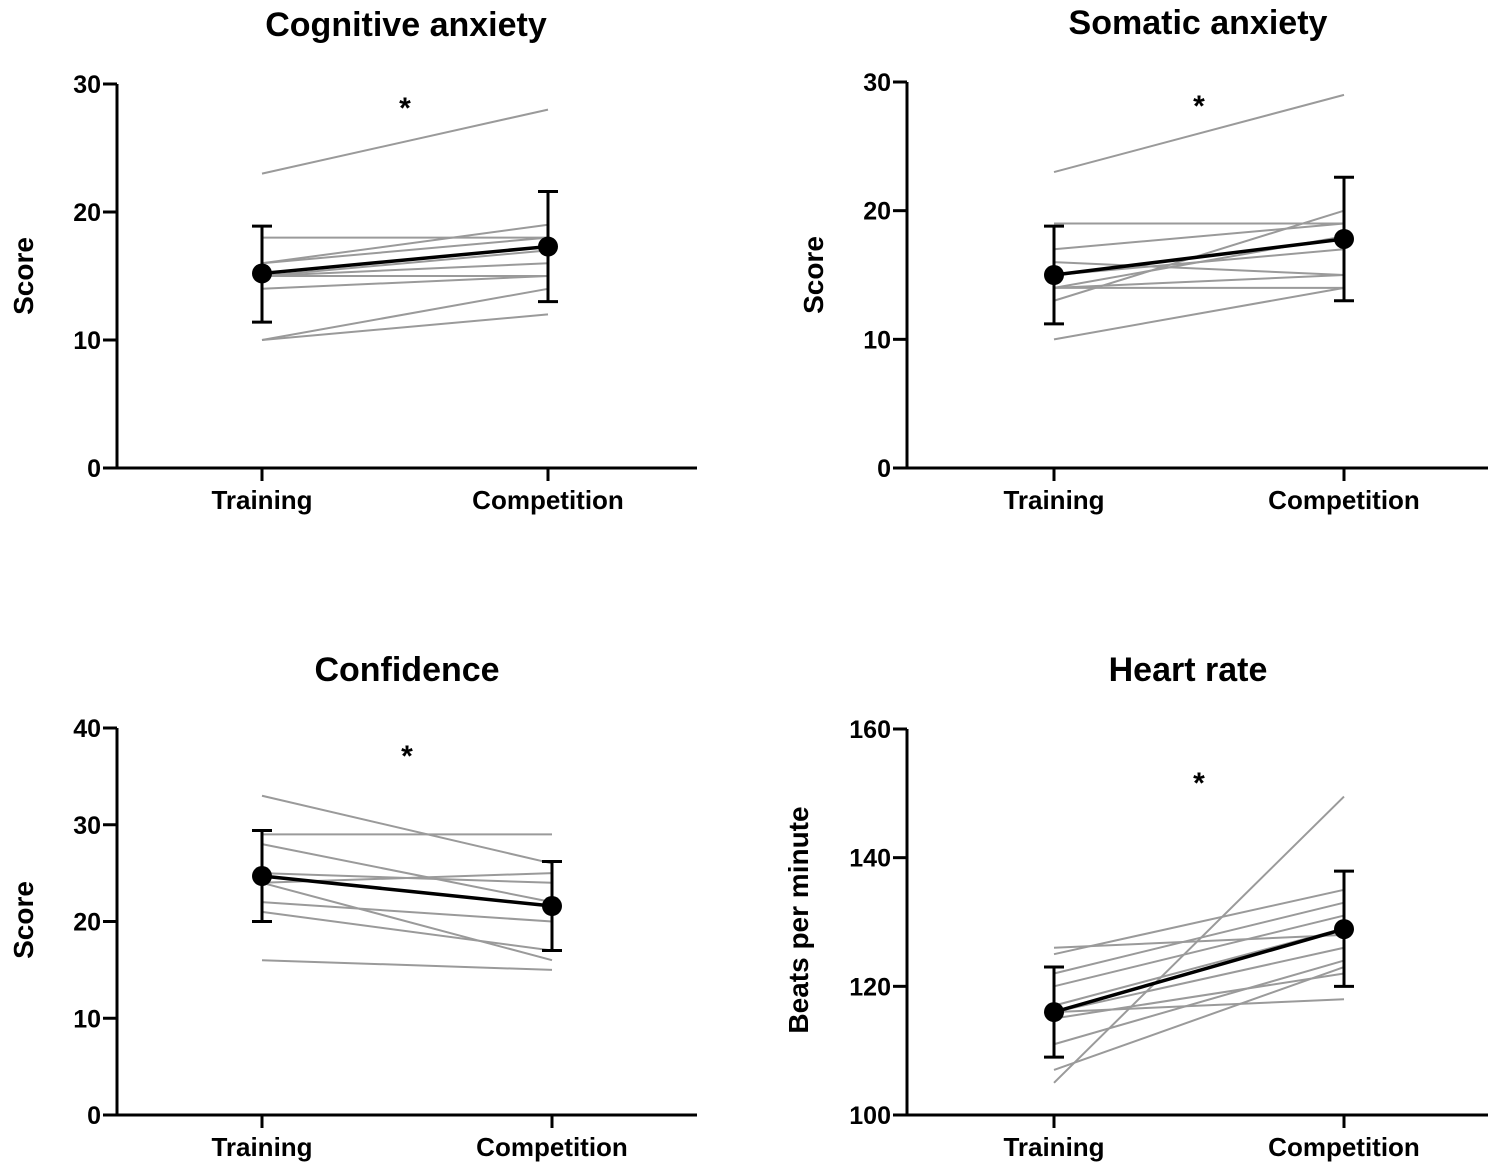 The width and height of the screenshot is (1503, 1173). Describe the element at coordinates (798, 919) in the screenshot. I see `y-axis-label: Beats per minute` at that location.